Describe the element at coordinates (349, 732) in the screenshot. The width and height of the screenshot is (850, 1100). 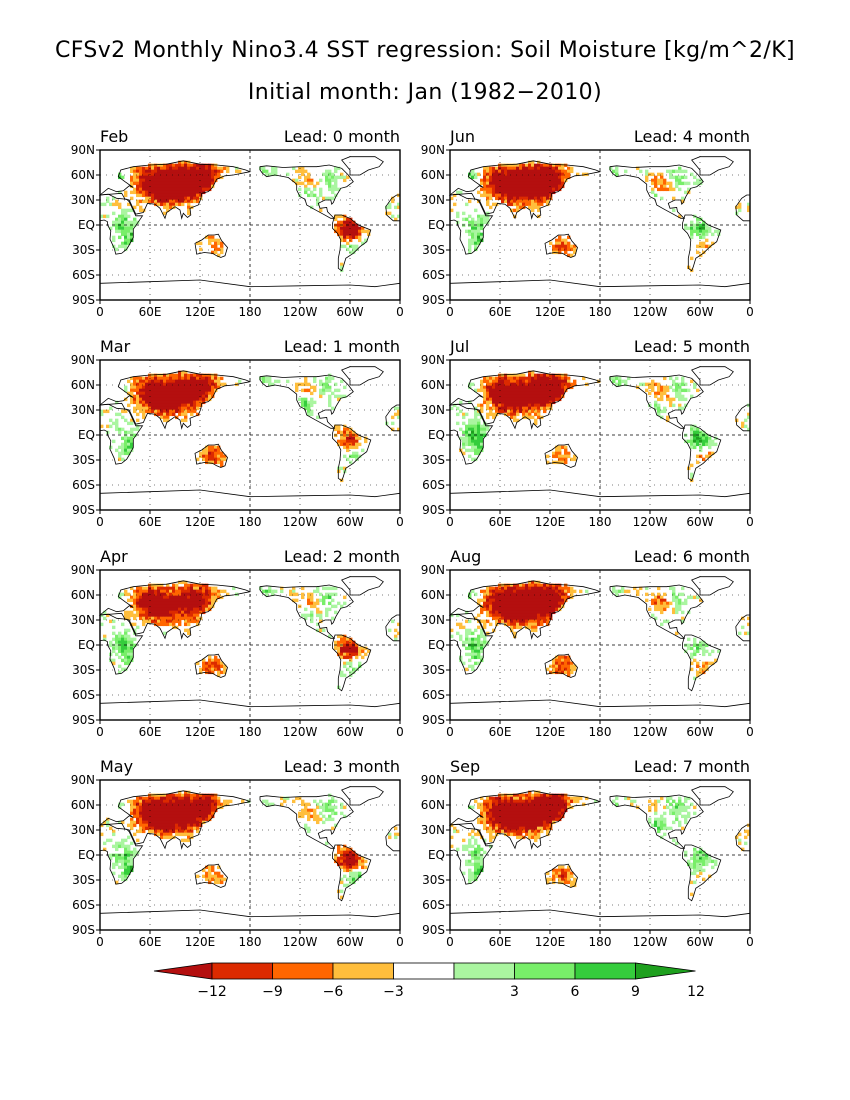
I see `x-tick-label: 60W` at that location.